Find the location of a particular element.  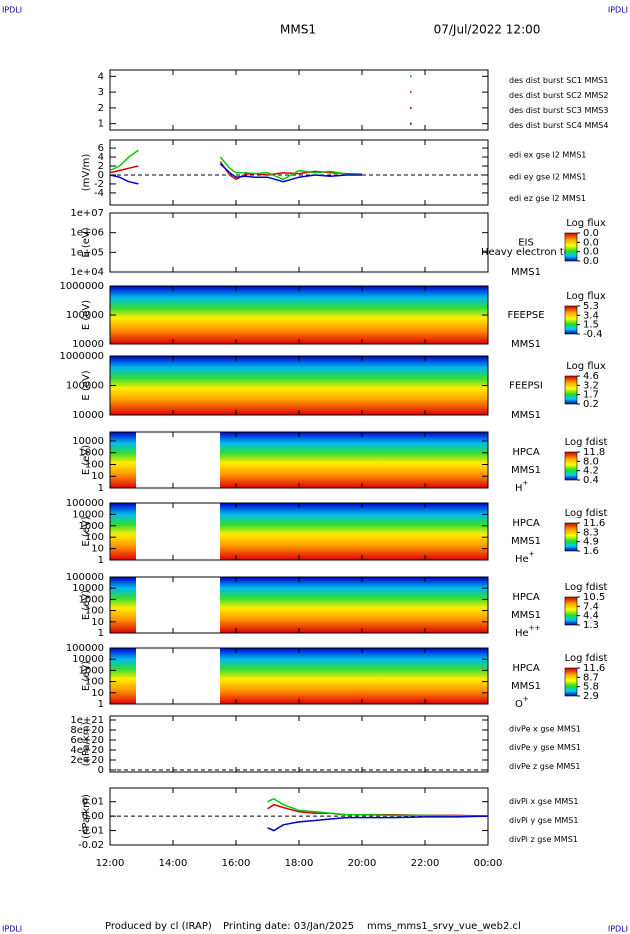

species-label: He++ is located at coordinates (528, 631).